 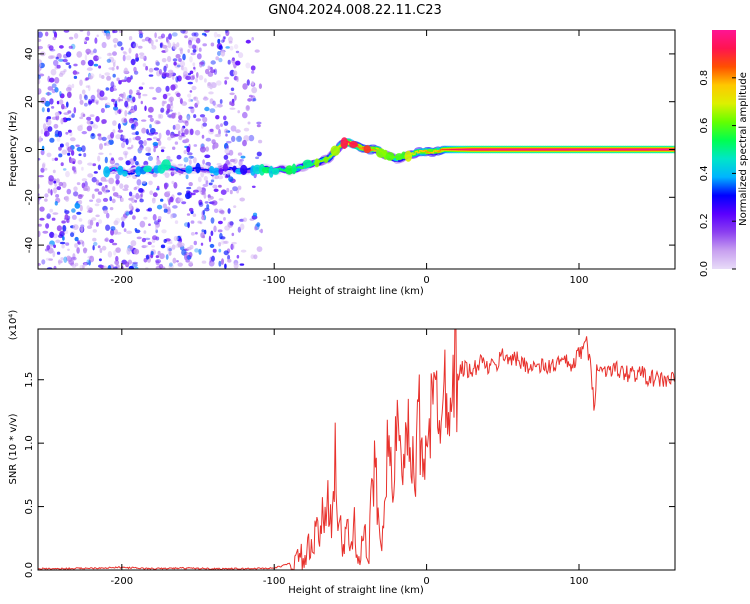 What do you see at coordinates (29, 101) in the screenshot?
I see `y-tick-label: 20` at bounding box center [29, 101].